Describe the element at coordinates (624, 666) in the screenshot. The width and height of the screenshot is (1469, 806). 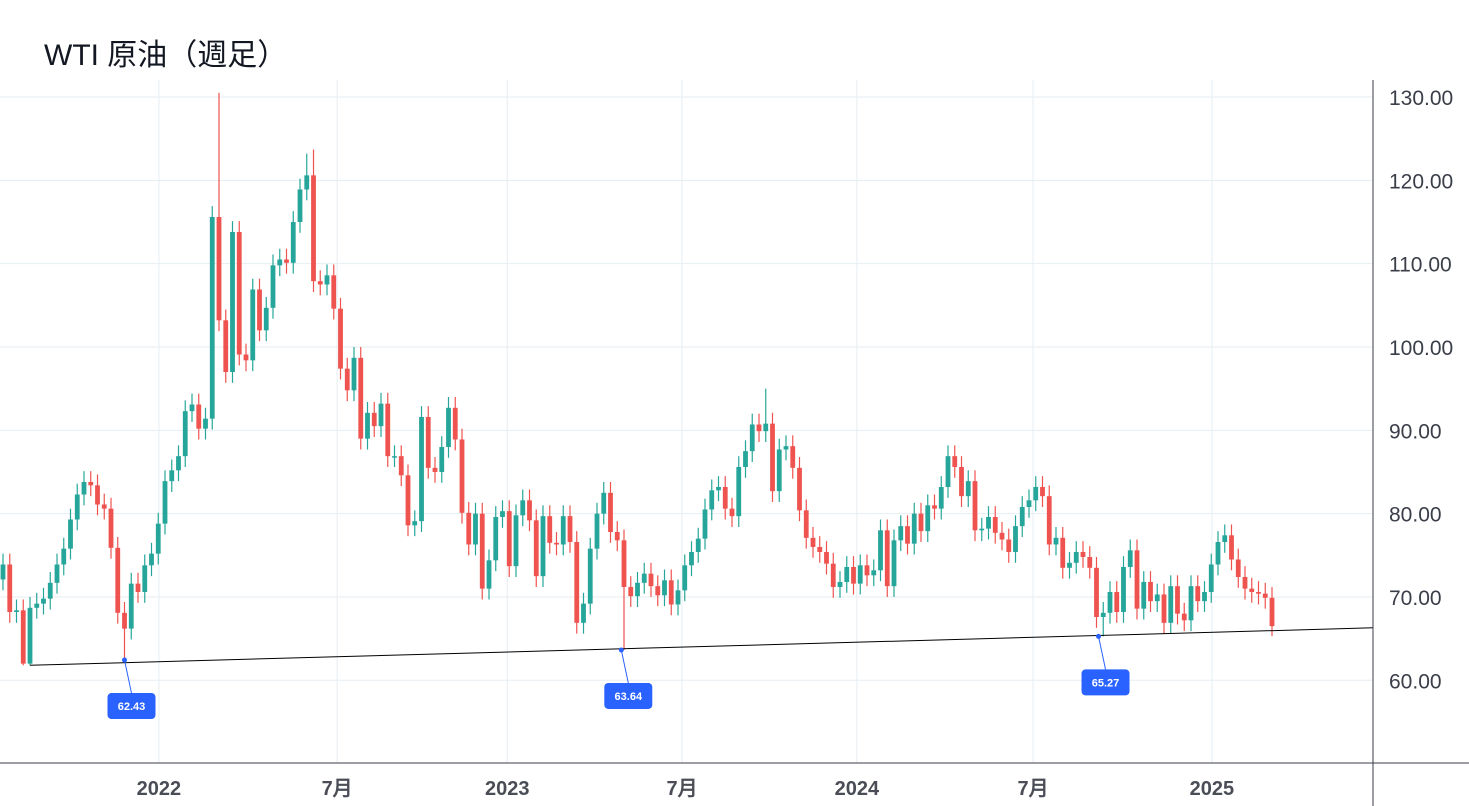
I see `annotation-leader` at that location.